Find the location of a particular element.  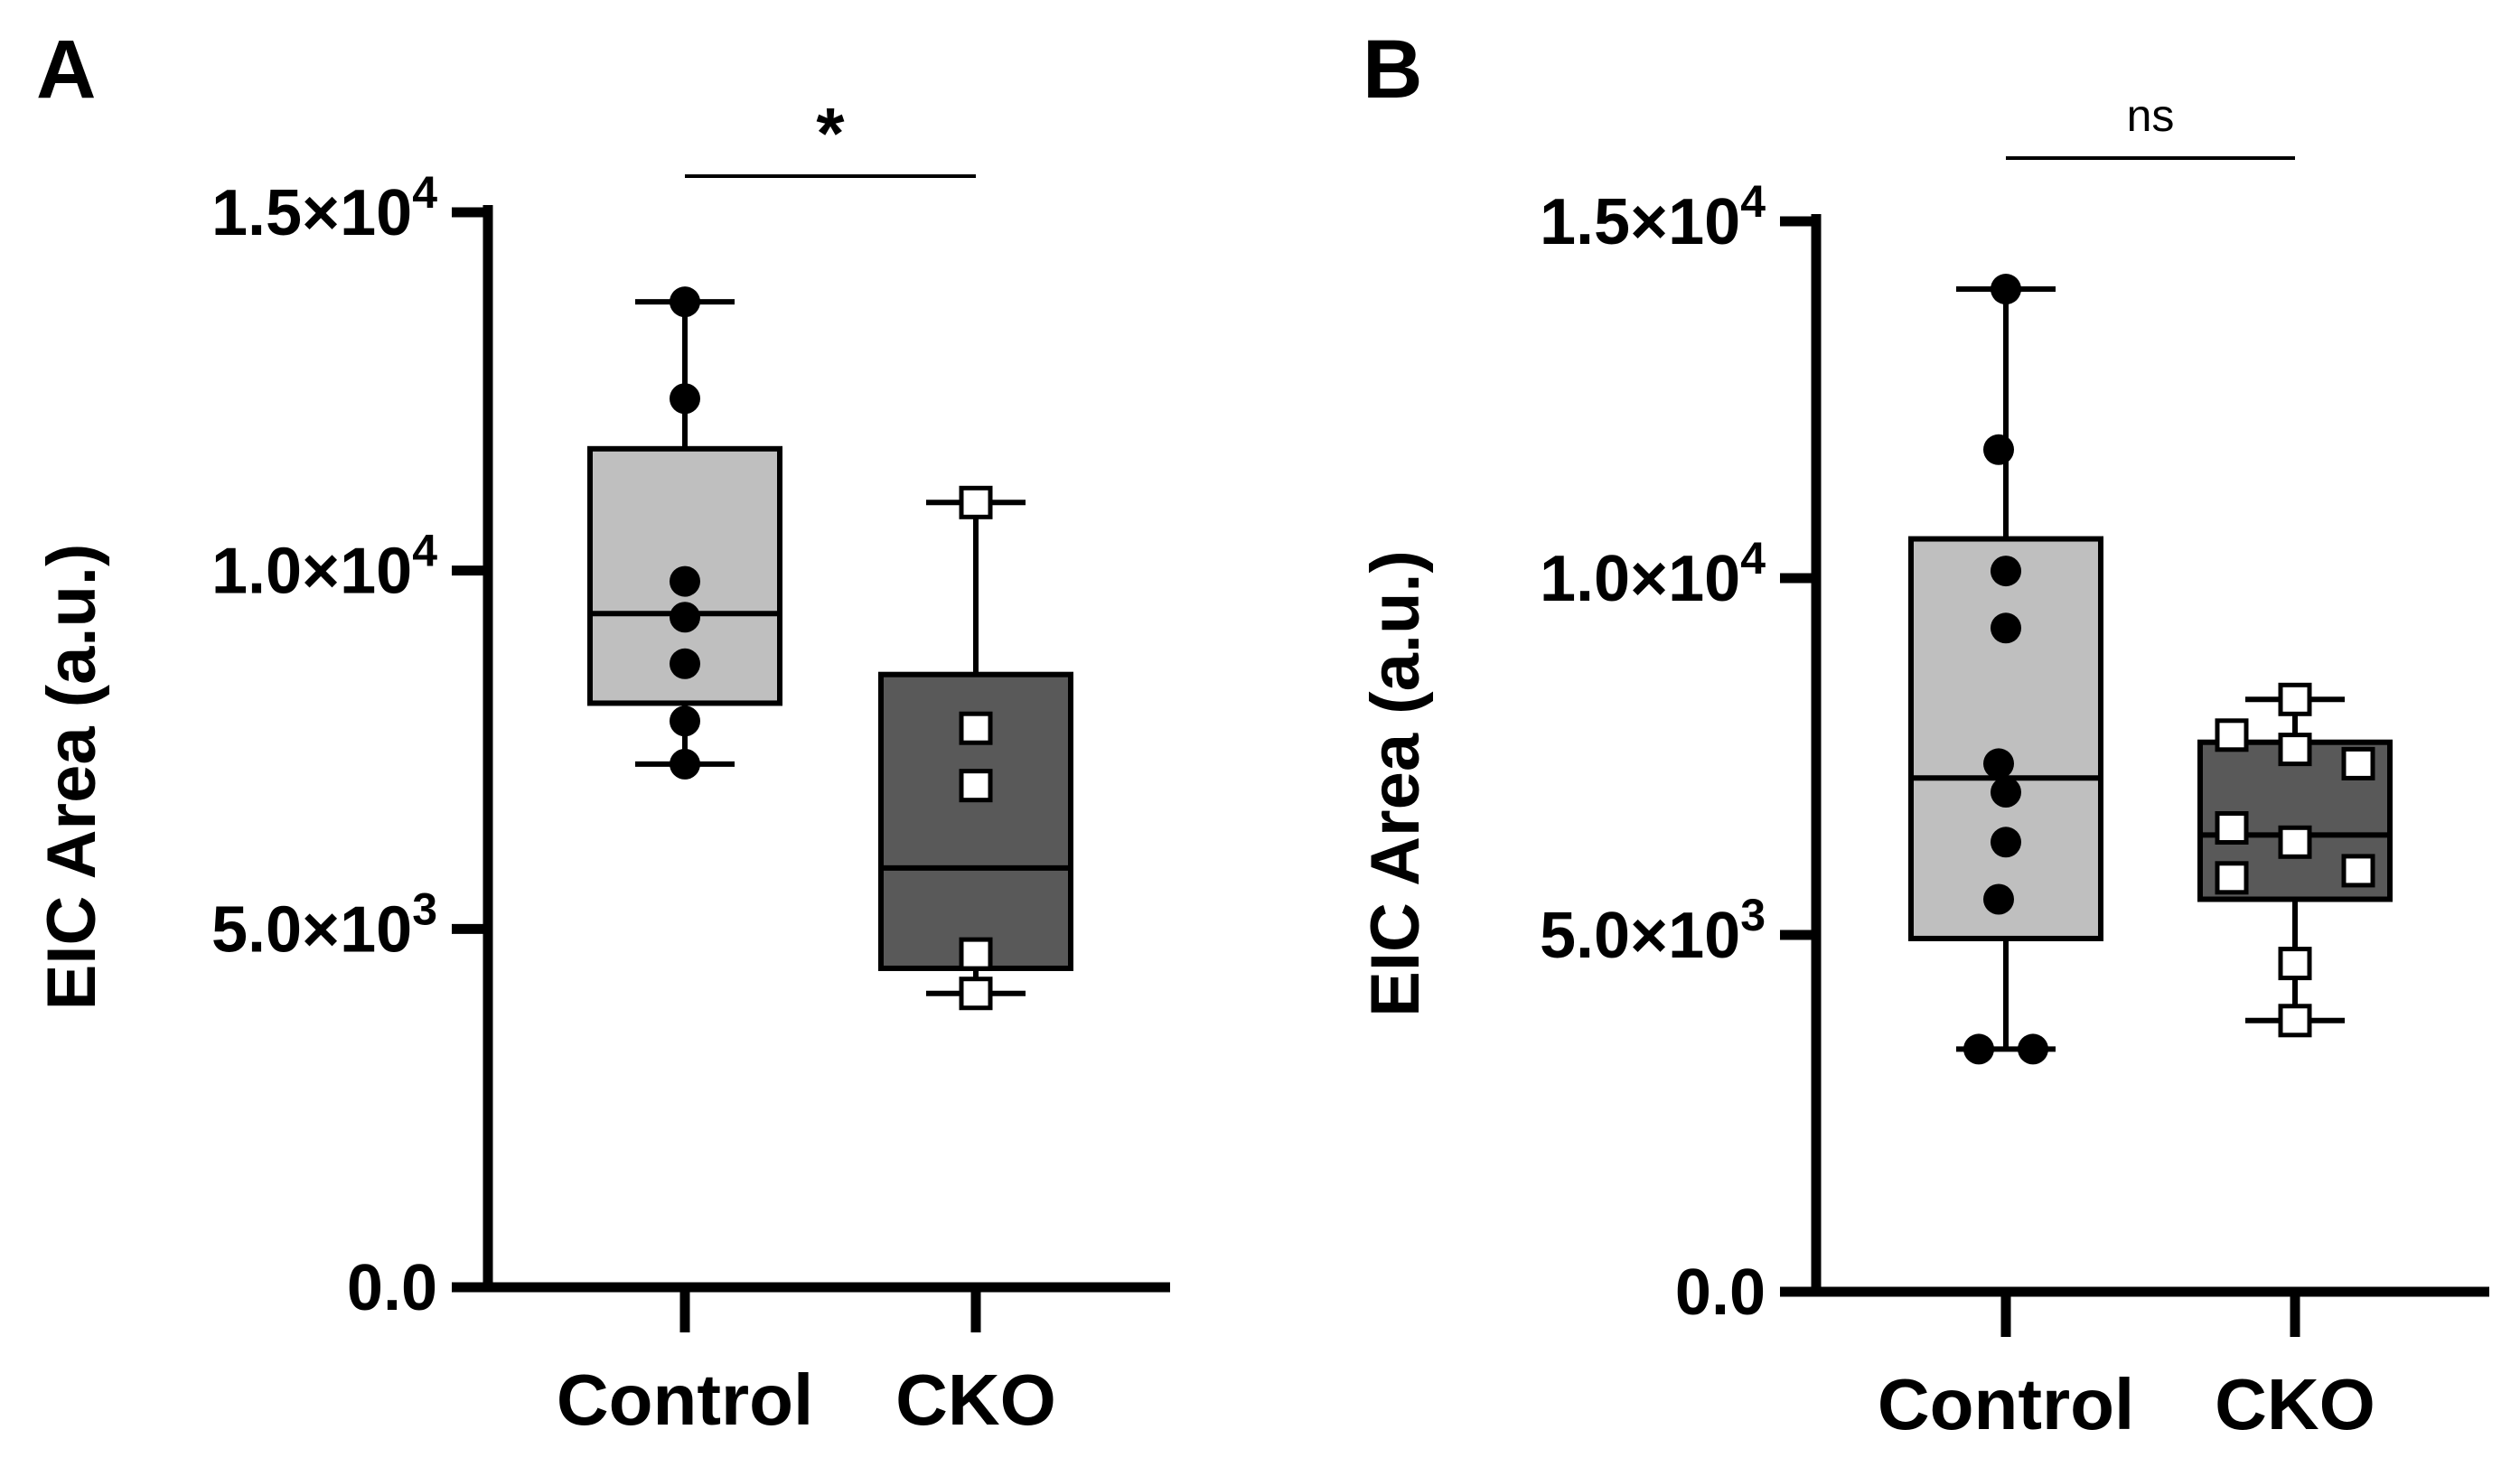

significance-label: ns is located at coordinates (2151, 115).